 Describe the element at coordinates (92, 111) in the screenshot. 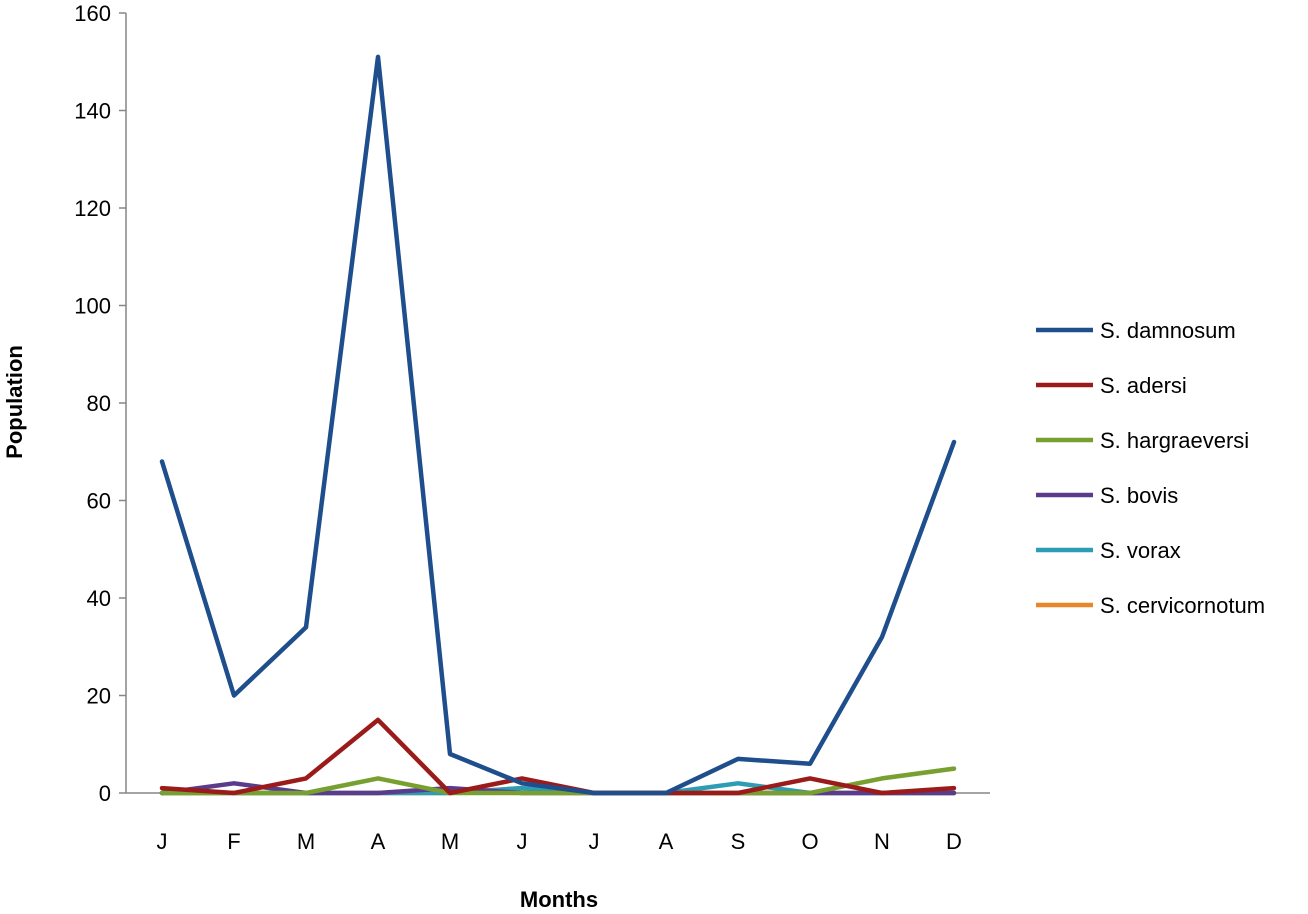

I see `y-tick-label: 140` at that location.